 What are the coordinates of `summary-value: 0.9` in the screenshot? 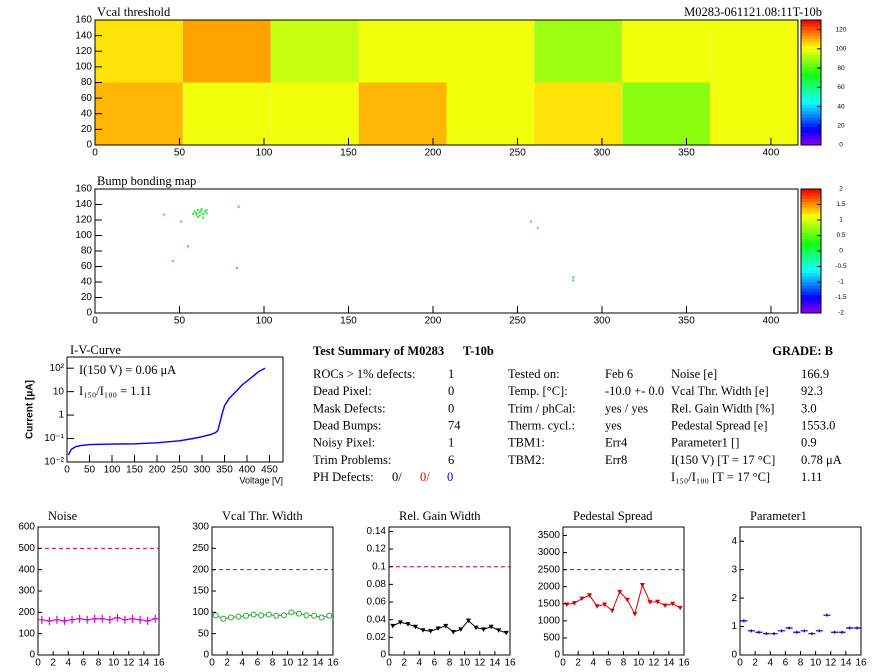 It's located at (809, 443).